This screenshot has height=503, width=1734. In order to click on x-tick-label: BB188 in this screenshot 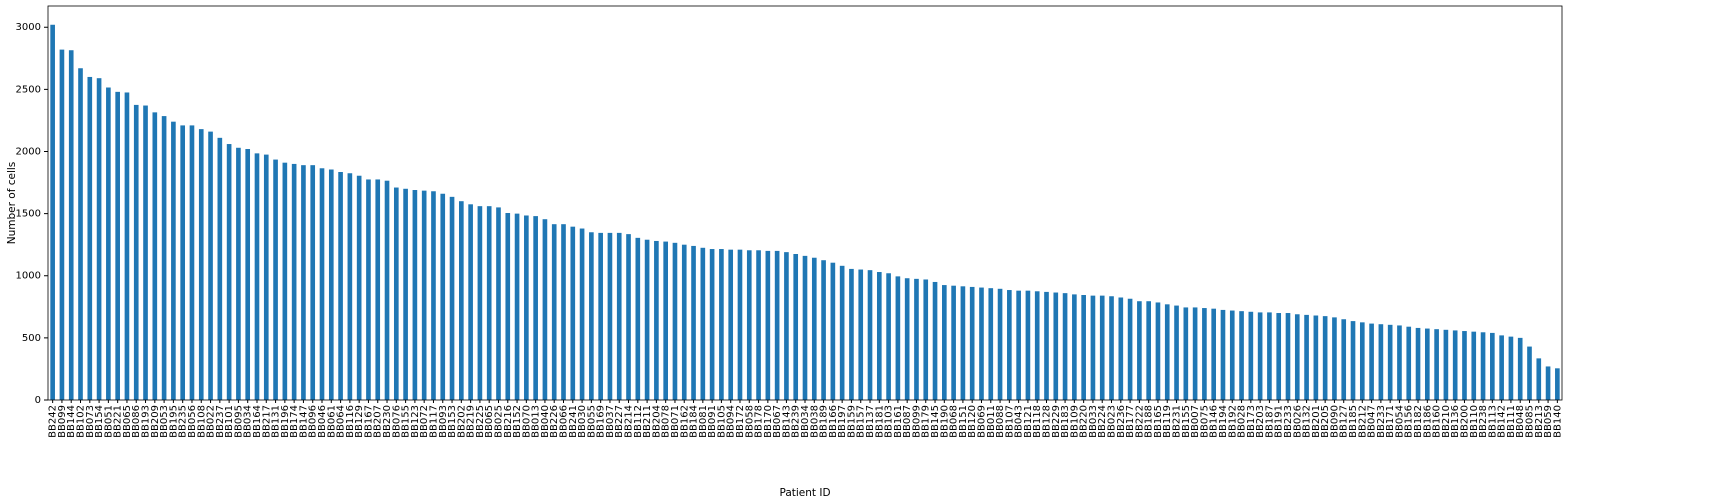, I will do `click(1149, 421)`.